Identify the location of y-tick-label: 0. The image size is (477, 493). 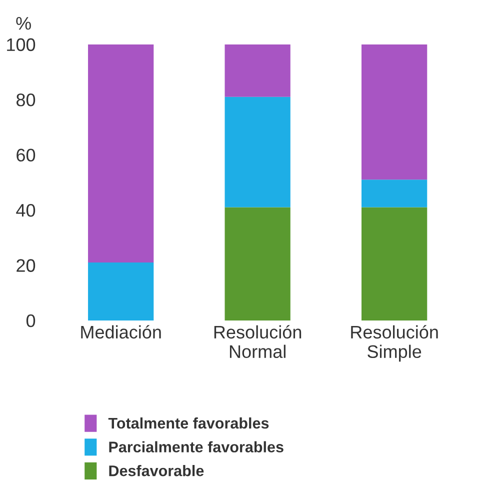
(31, 321).